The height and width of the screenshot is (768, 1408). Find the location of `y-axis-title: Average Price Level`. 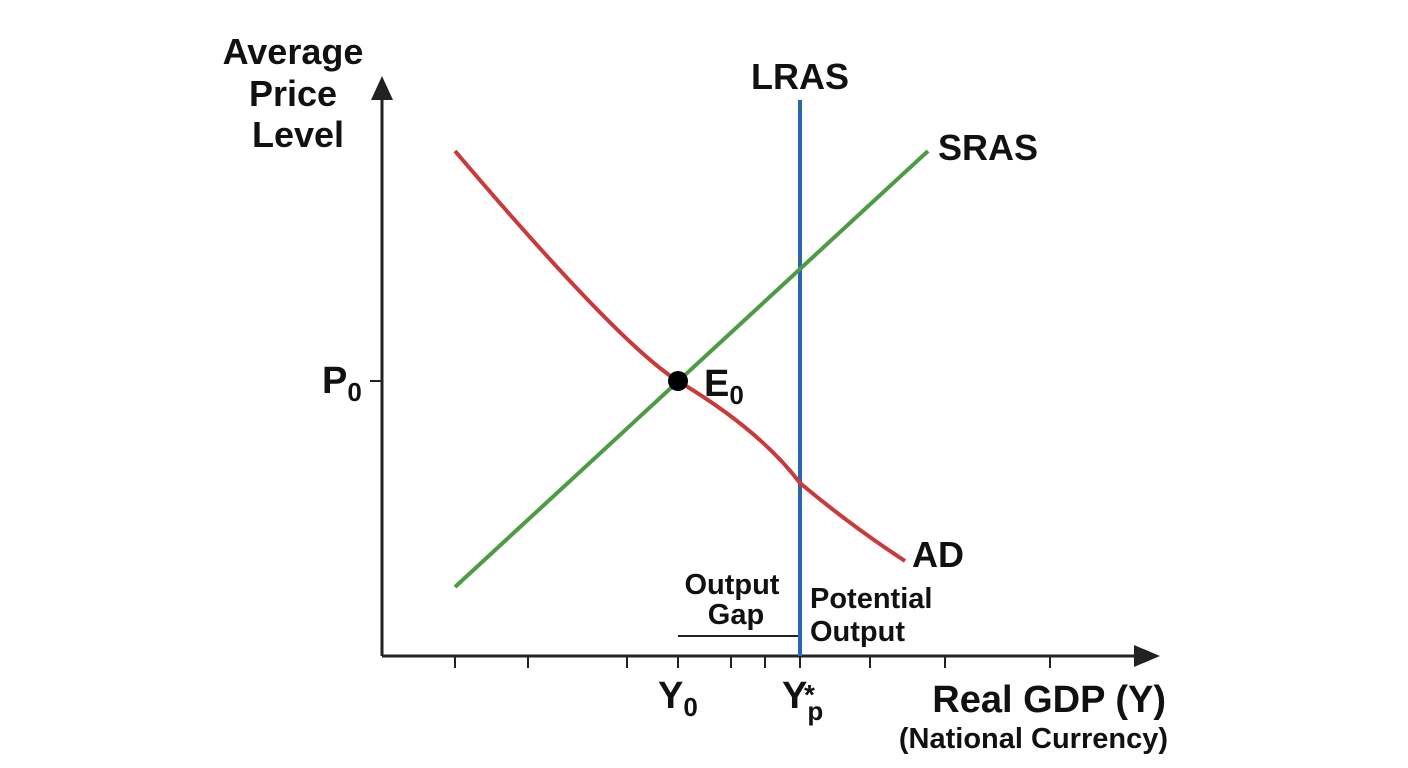

y-axis-title: Average Price Level is located at coordinates (298, 93).